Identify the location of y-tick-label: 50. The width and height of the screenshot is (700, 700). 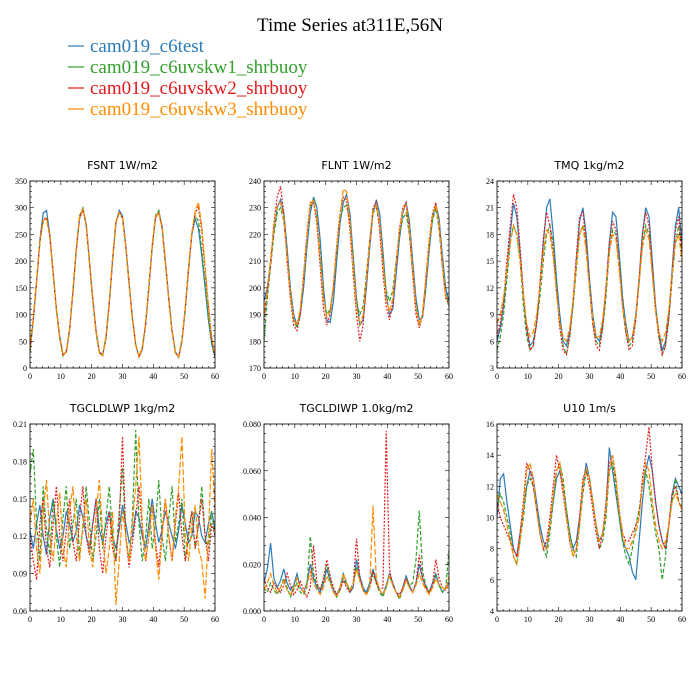
(23, 341).